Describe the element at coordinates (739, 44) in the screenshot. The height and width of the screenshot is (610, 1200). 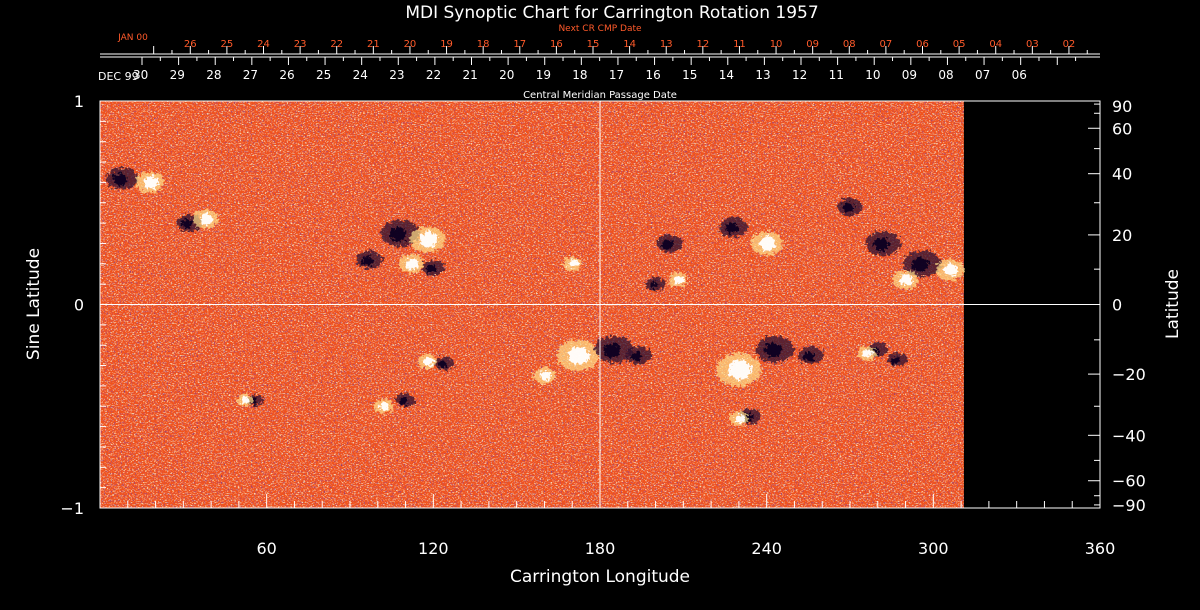
I see `next-cr-day-label: 11` at that location.